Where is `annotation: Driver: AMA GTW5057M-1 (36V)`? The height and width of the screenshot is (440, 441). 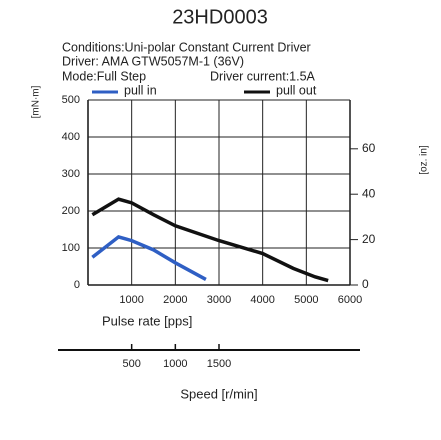
annotation: Driver: AMA GTW5057M-1 (36V) is located at coordinates (153, 61).